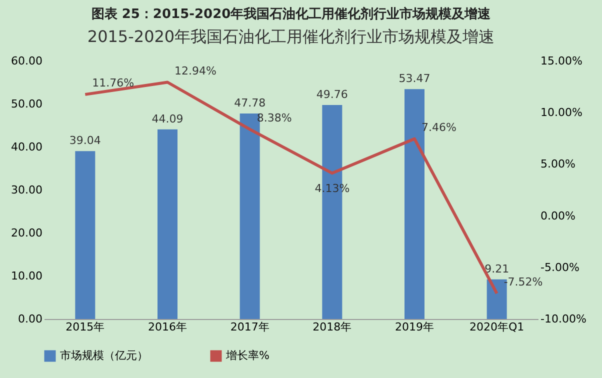 The height and width of the screenshot is (378, 602). I want to click on data-label: 12.94%, so click(195, 71).